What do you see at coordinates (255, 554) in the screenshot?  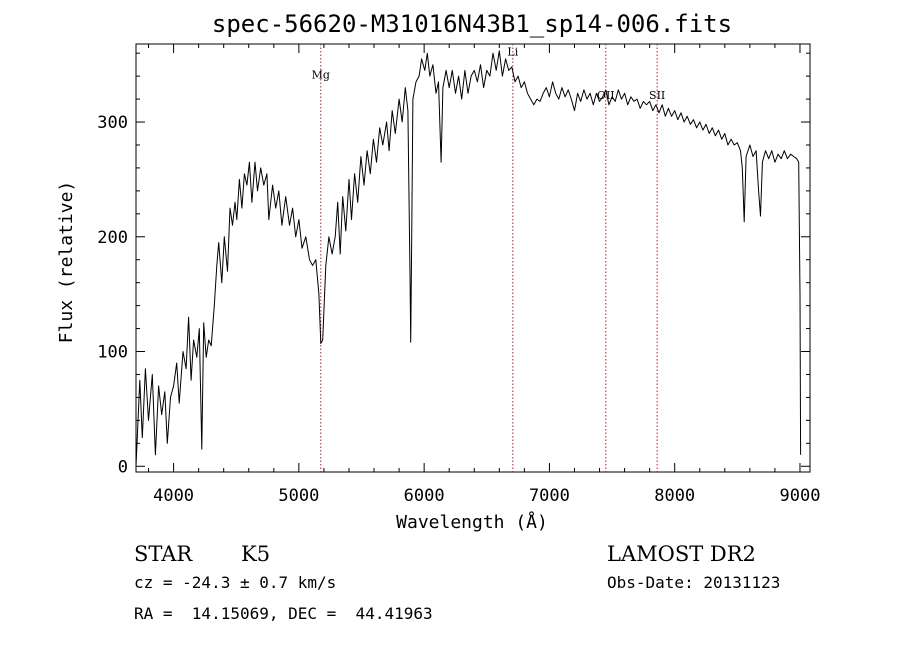 I see `object-subclass: K5` at bounding box center [255, 554].